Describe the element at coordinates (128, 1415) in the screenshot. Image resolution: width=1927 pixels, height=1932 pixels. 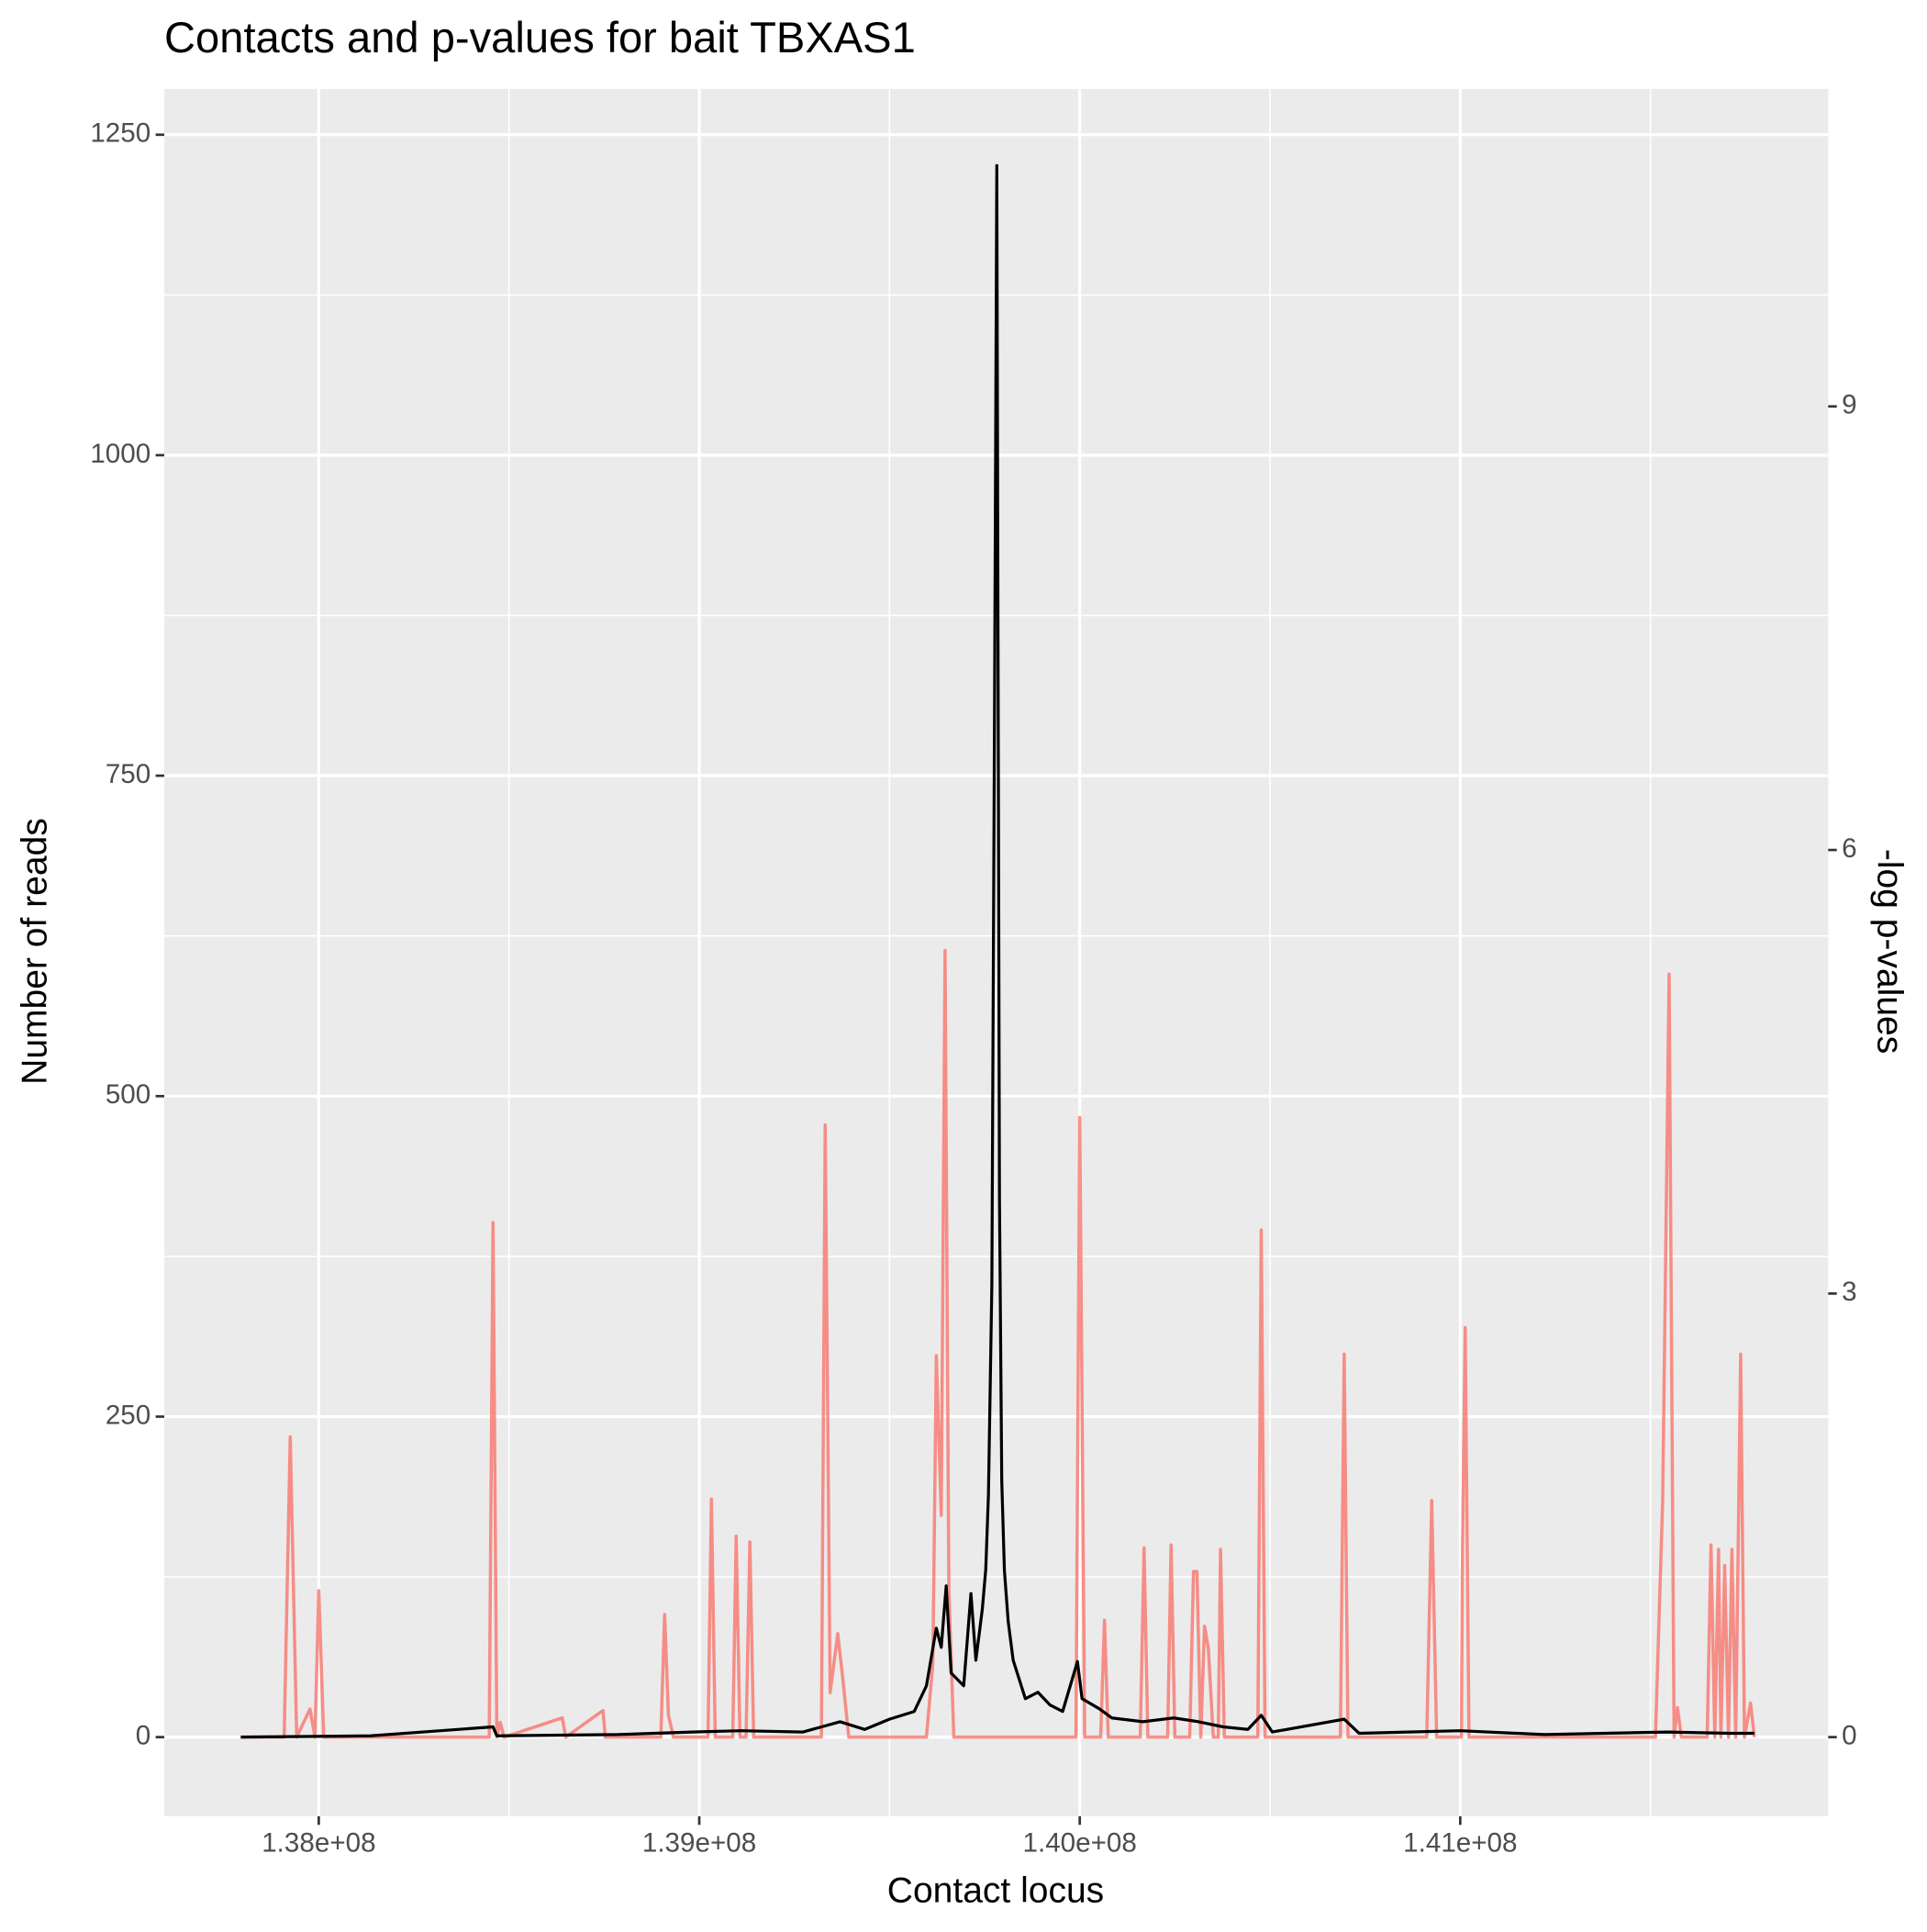
I see `y-tick-label: 250` at that location.